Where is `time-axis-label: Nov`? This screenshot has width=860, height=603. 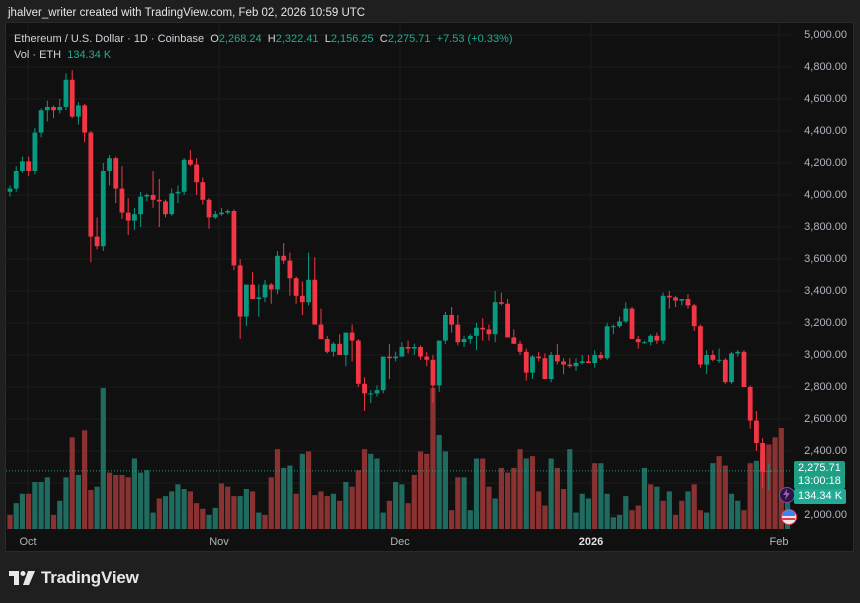
time-axis-label: Nov is located at coordinates (219, 542).